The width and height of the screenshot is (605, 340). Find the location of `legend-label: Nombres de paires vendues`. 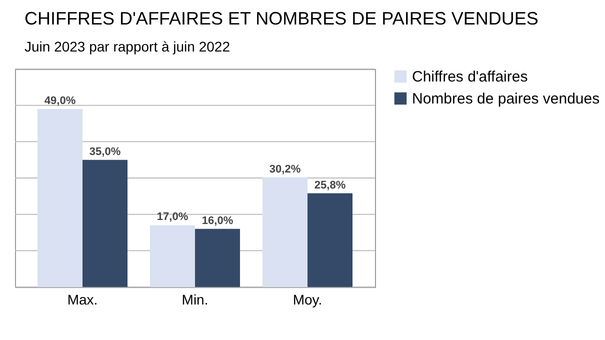

legend-label: Nombres de paires vendues is located at coordinates (506, 99).